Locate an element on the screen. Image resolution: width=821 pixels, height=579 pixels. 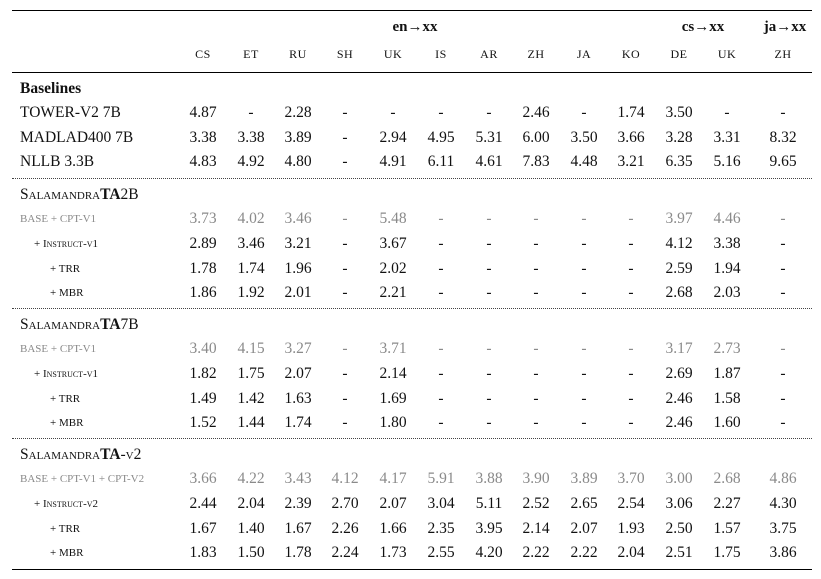
table-cell: 4.15 is located at coordinates (251, 348).